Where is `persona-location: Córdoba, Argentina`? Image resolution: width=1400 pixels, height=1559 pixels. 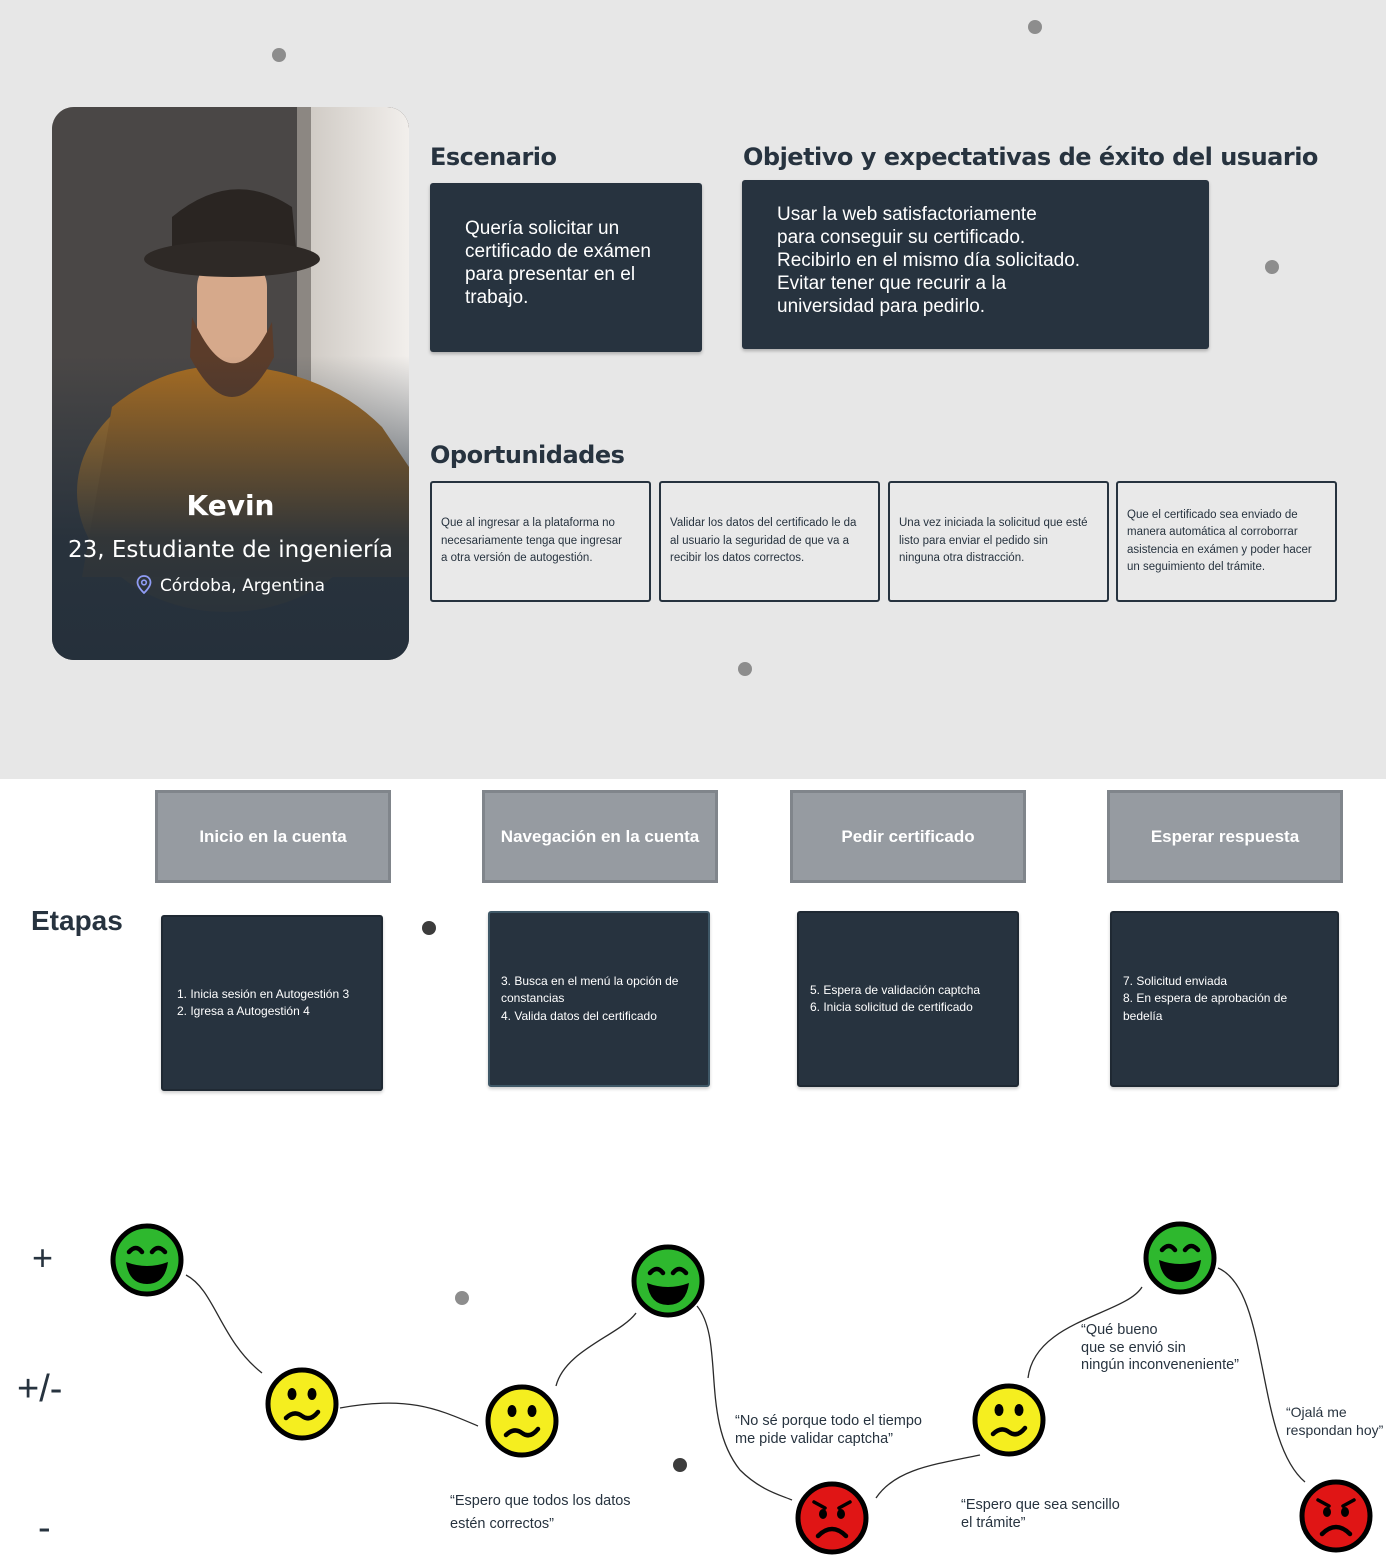
persona-location: Córdoba, Argentina is located at coordinates (230, 585).